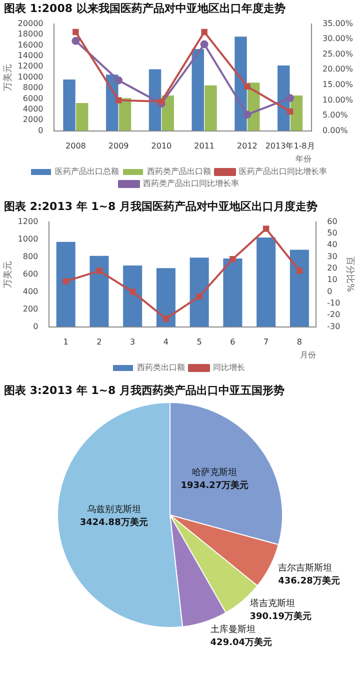 The width and height of the screenshot is (360, 679). Describe the element at coordinates (31, 45) in the screenshot. I see `y-tick-label: 16000` at that location.